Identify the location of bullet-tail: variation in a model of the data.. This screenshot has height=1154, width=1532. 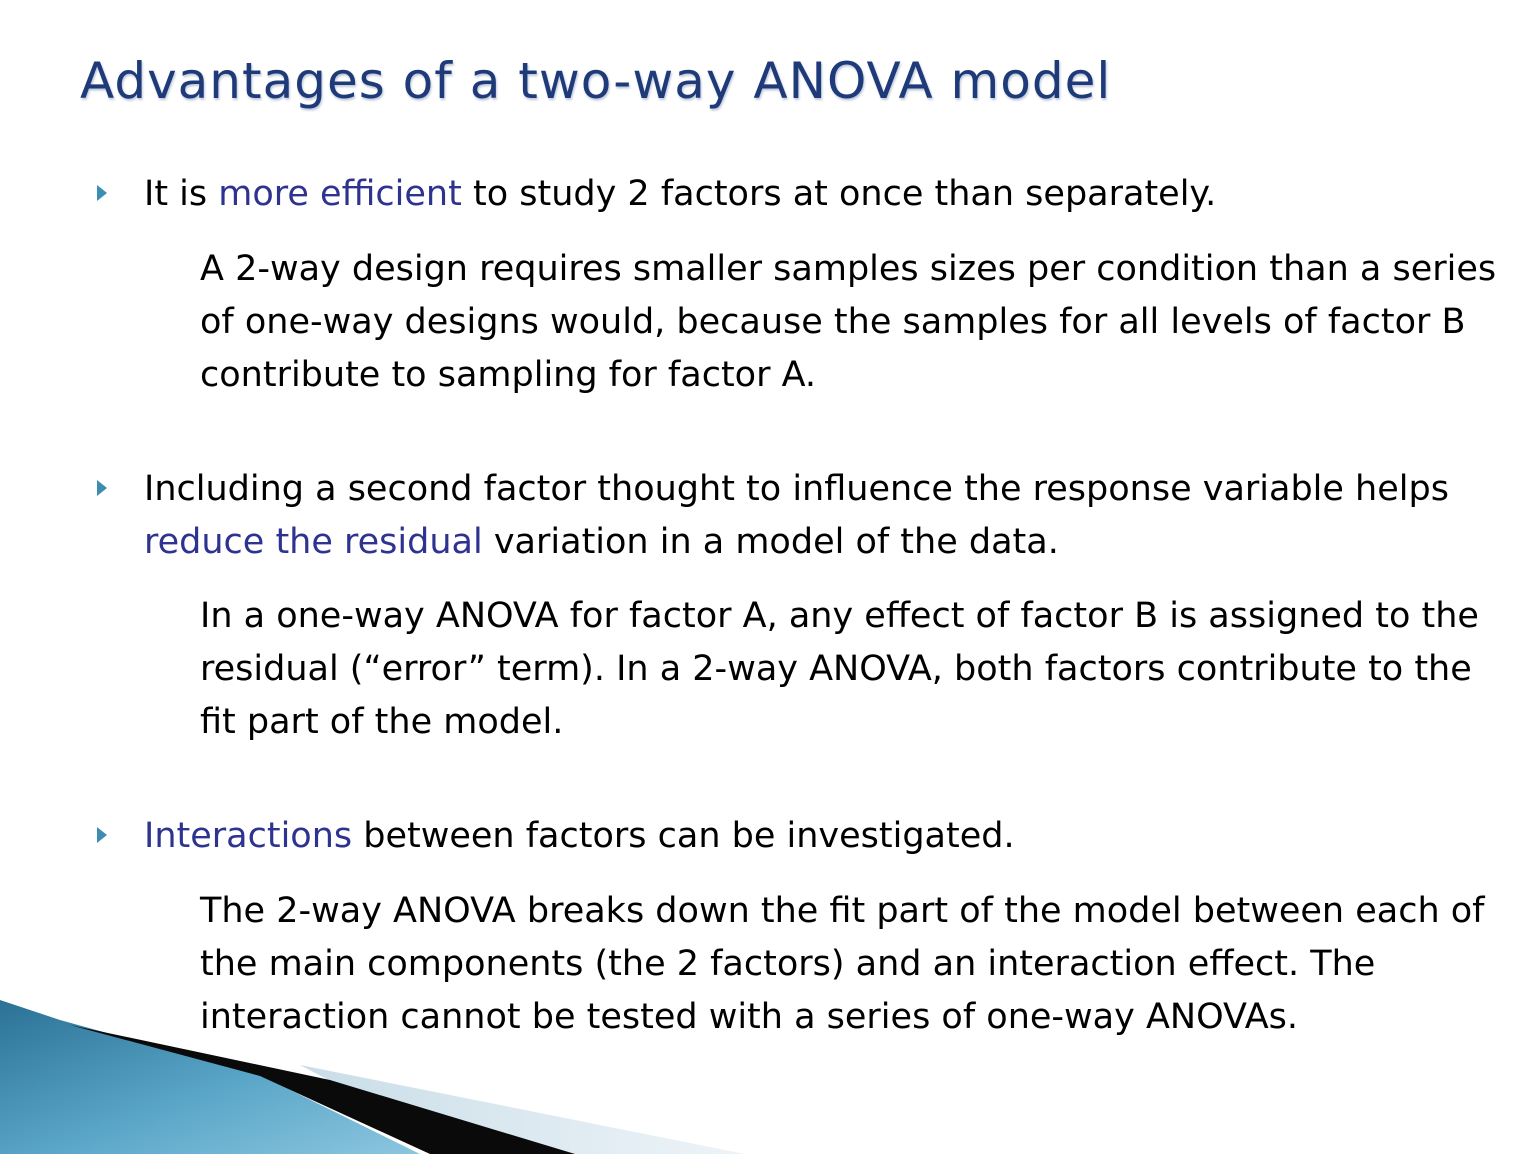
(770, 542).